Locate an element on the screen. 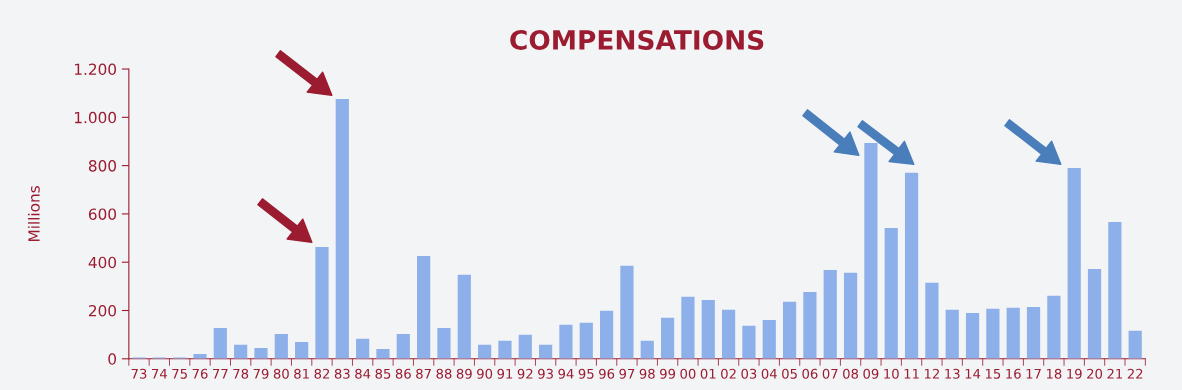  x-tick-label: 92 is located at coordinates (525, 373).